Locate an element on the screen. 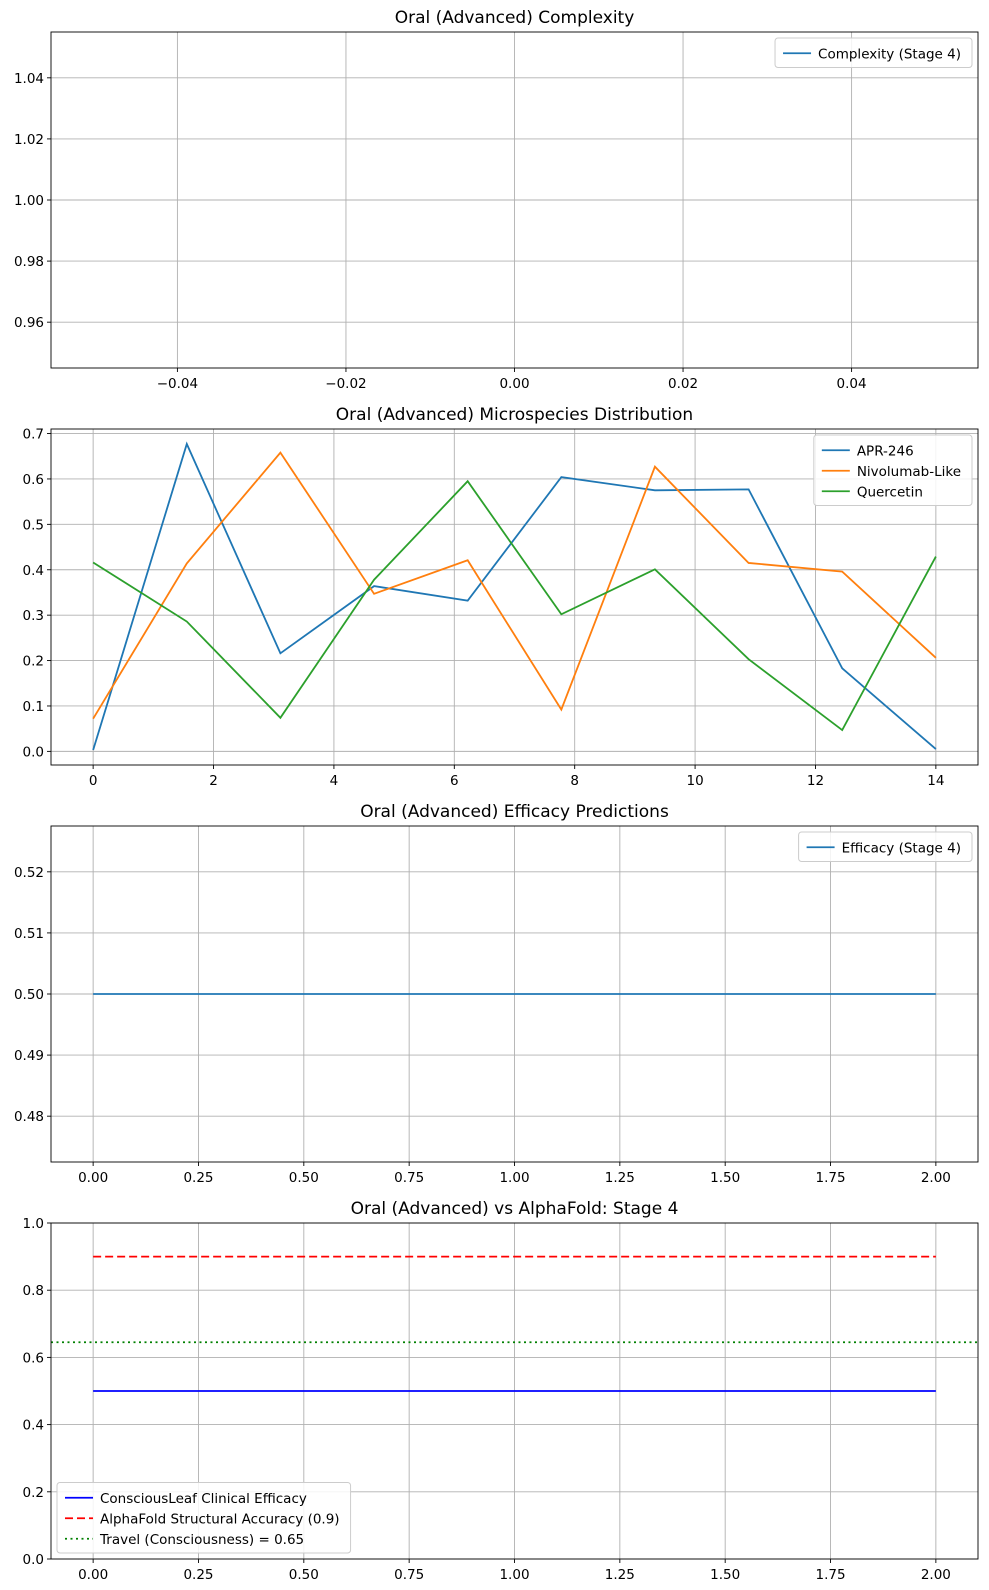 The image size is (989, 1590). legend-label: Complexity (Stage 4) is located at coordinates (889, 54).